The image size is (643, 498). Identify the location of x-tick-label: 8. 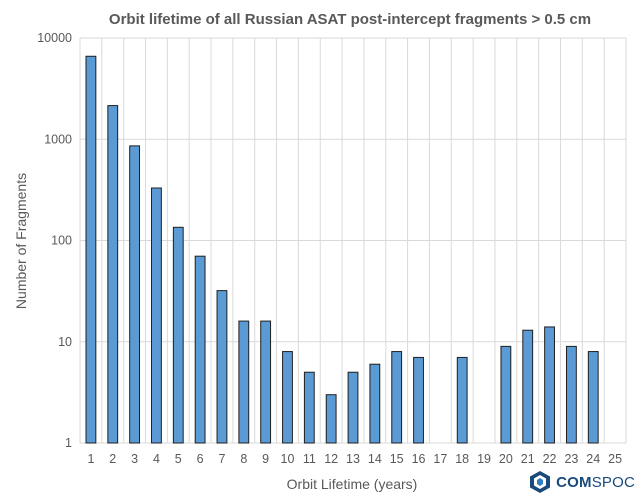
(243, 459).